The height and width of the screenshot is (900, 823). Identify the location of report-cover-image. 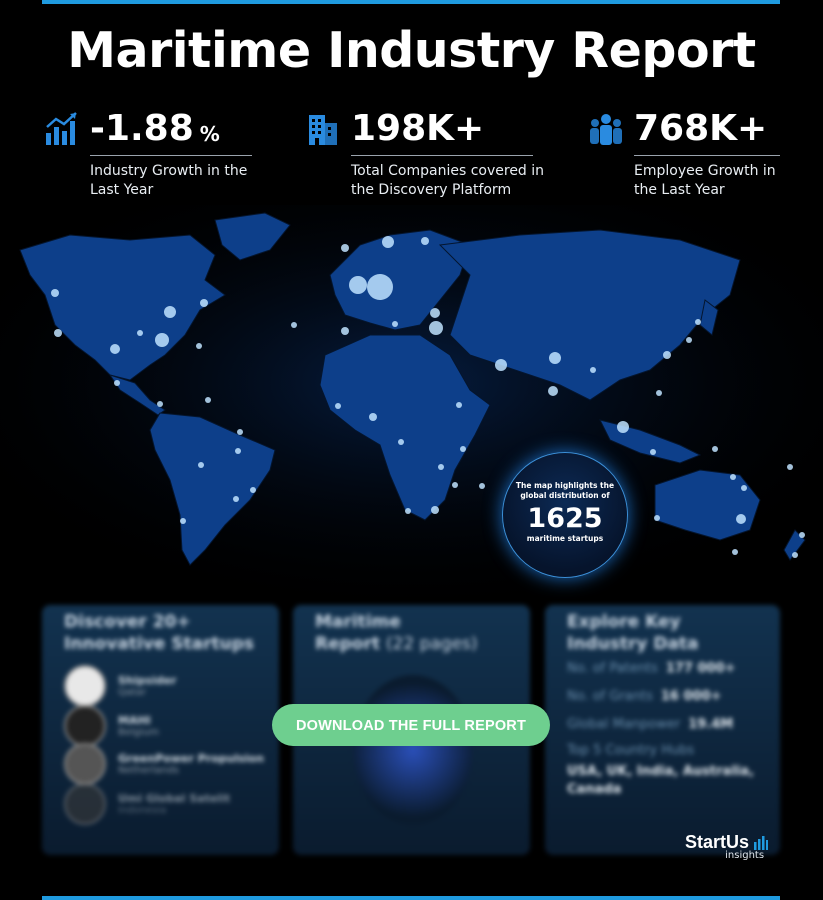
(413, 750).